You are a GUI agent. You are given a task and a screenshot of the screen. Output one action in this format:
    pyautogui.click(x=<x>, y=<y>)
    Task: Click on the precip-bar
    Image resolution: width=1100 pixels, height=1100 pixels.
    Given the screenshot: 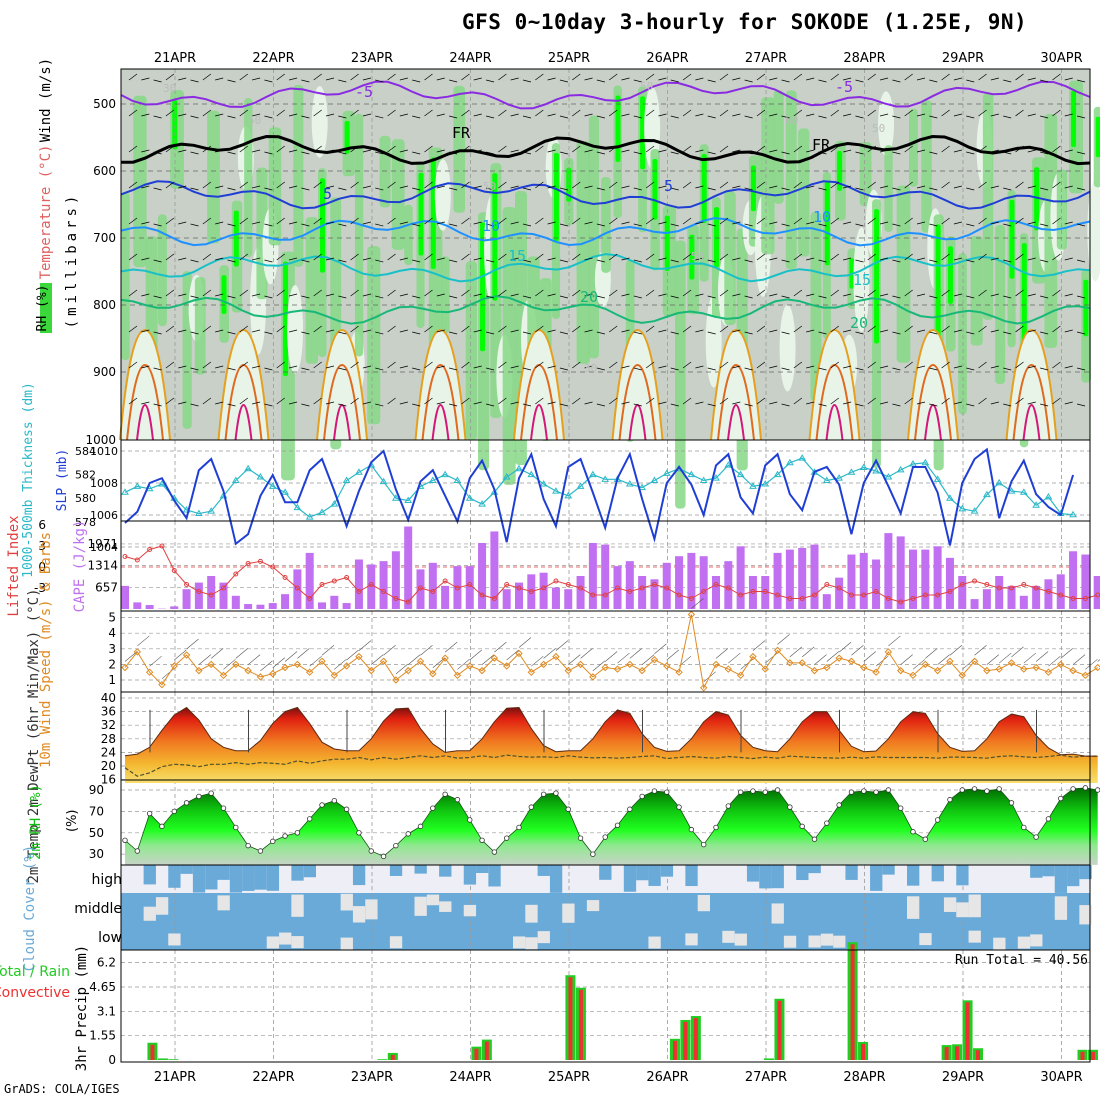 What is the action you would take?
    pyautogui.click(x=173, y=1059)
    